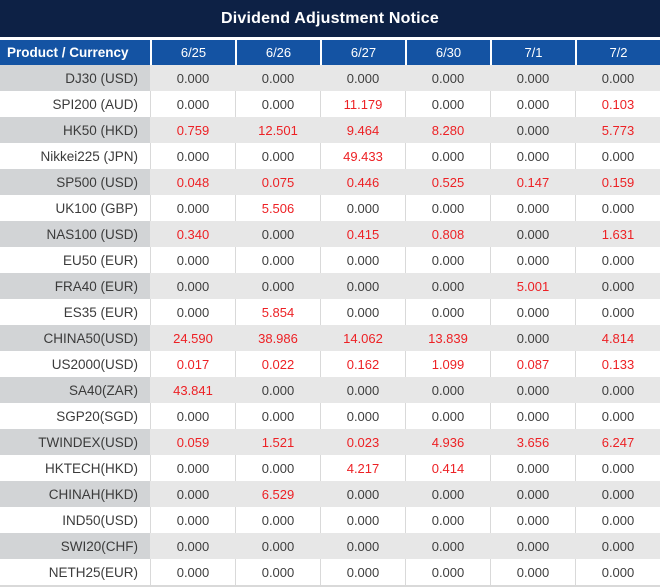 This screenshot has height=587, width=660. What do you see at coordinates (75, 234) in the screenshot?
I see `product-cell: NAS100 (USD)` at bounding box center [75, 234].